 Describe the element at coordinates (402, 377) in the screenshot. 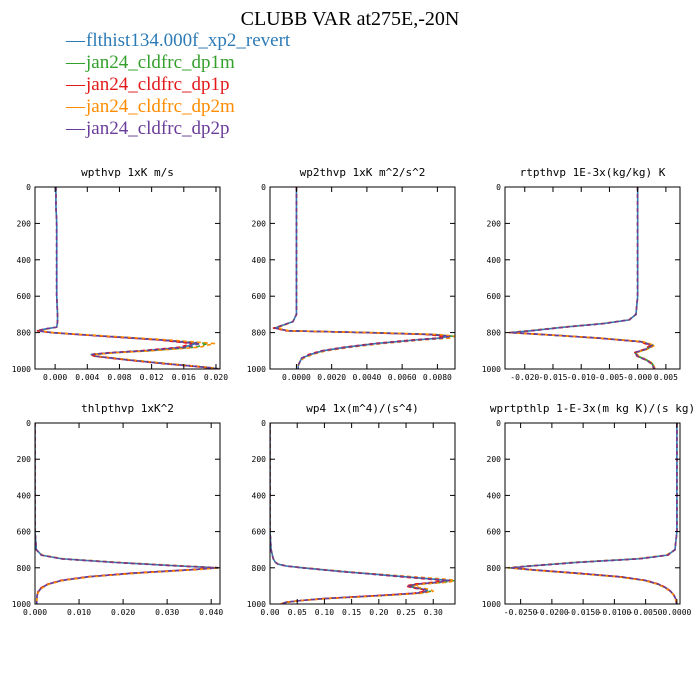

I see `x-tick-label: 0.0060` at that location.